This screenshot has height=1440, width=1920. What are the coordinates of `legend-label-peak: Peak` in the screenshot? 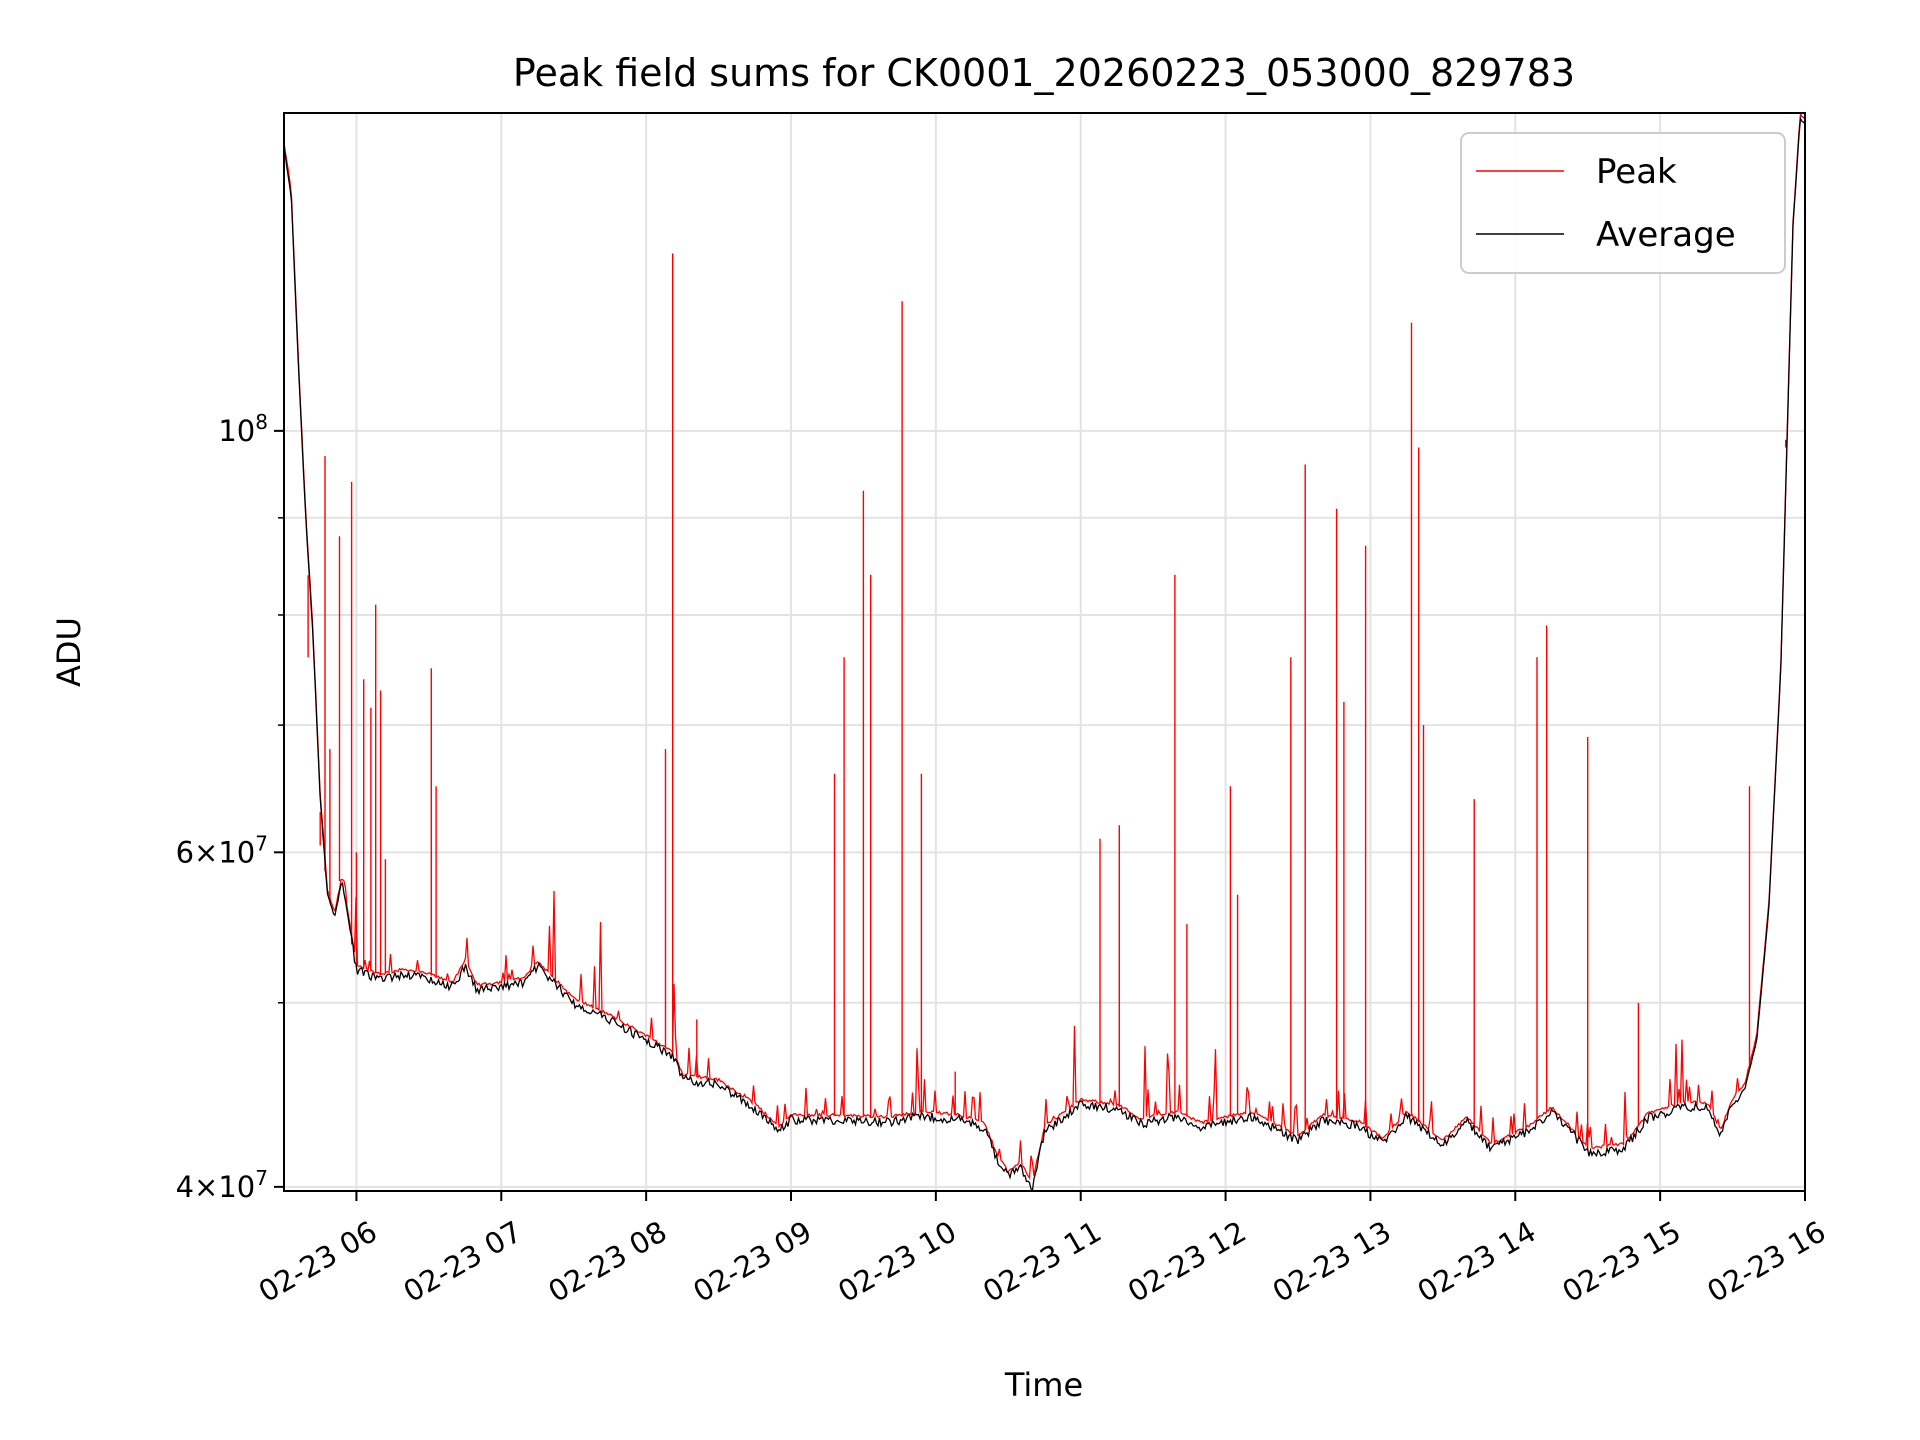 It's located at (1636, 172).